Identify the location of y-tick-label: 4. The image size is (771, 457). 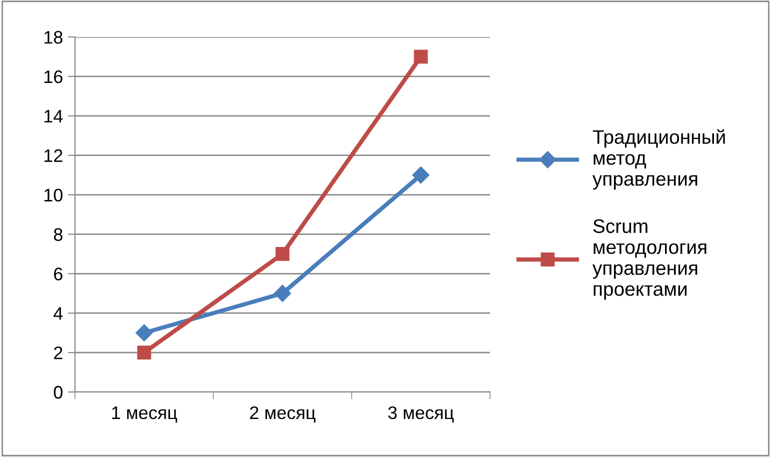
(58, 313).